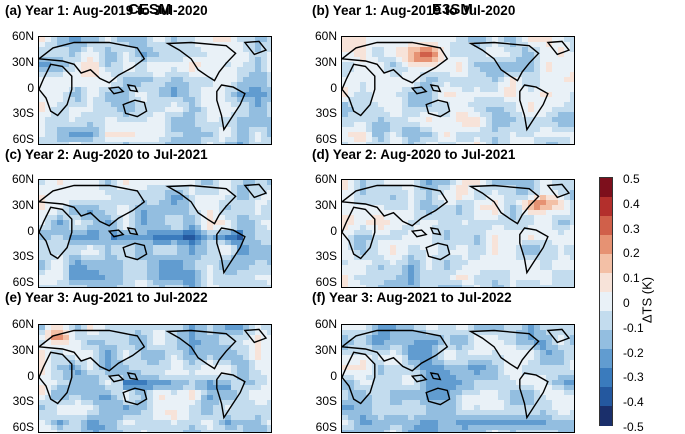 Image resolution: width=685 pixels, height=434 pixels. What do you see at coordinates (633, 402) in the screenshot?
I see `colorbar-tick-label: -0.4` at bounding box center [633, 402].